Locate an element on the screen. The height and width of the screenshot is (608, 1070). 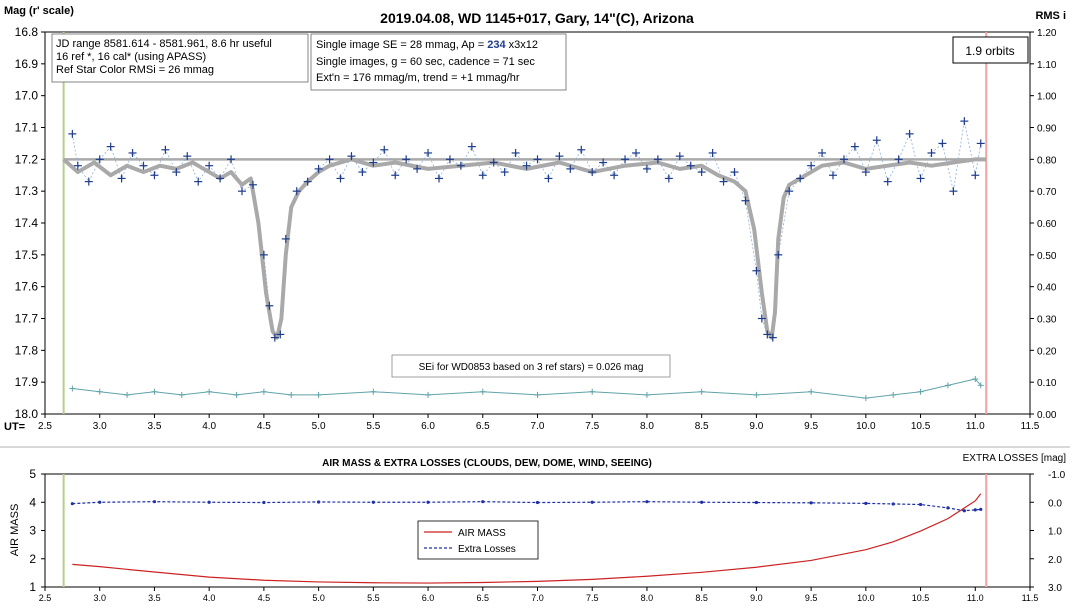
x-tick-label: 5.0 is located at coordinates (319, 426).